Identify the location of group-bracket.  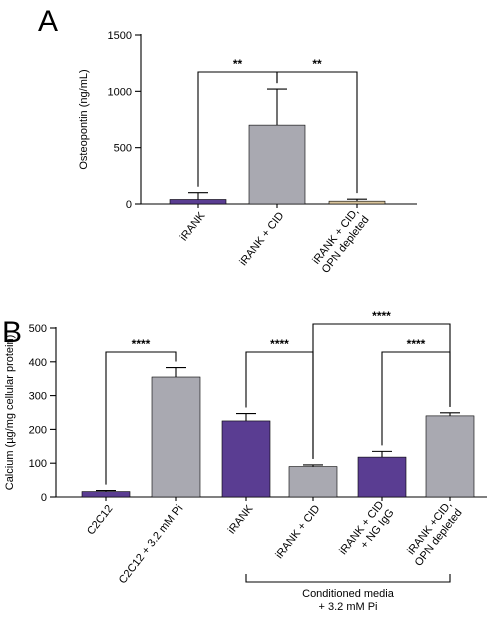
(348, 578).